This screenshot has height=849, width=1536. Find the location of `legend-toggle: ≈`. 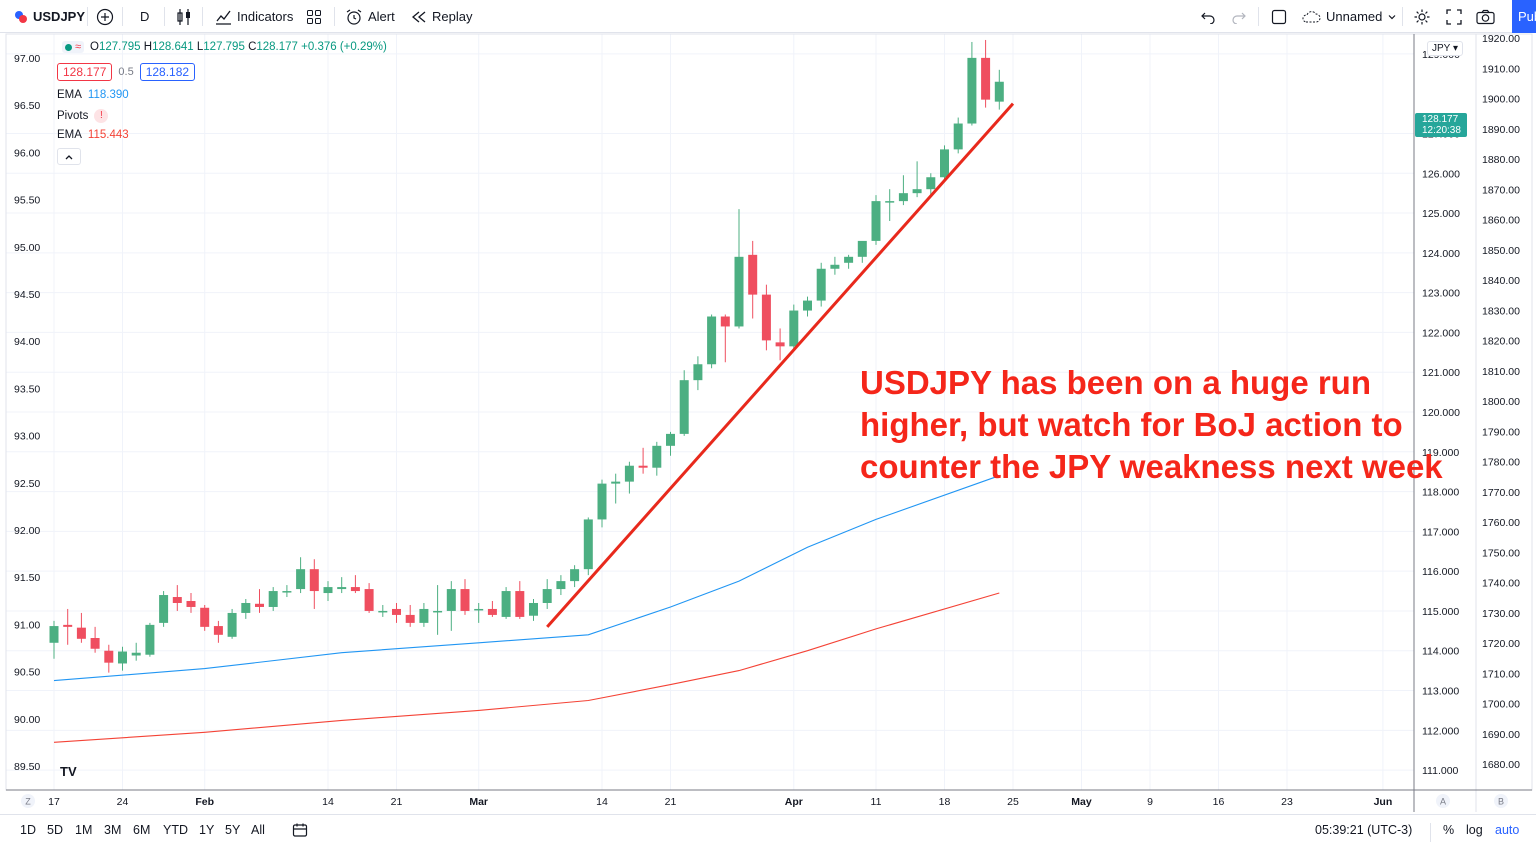

legend-toggle: ≈ is located at coordinates (73, 47).